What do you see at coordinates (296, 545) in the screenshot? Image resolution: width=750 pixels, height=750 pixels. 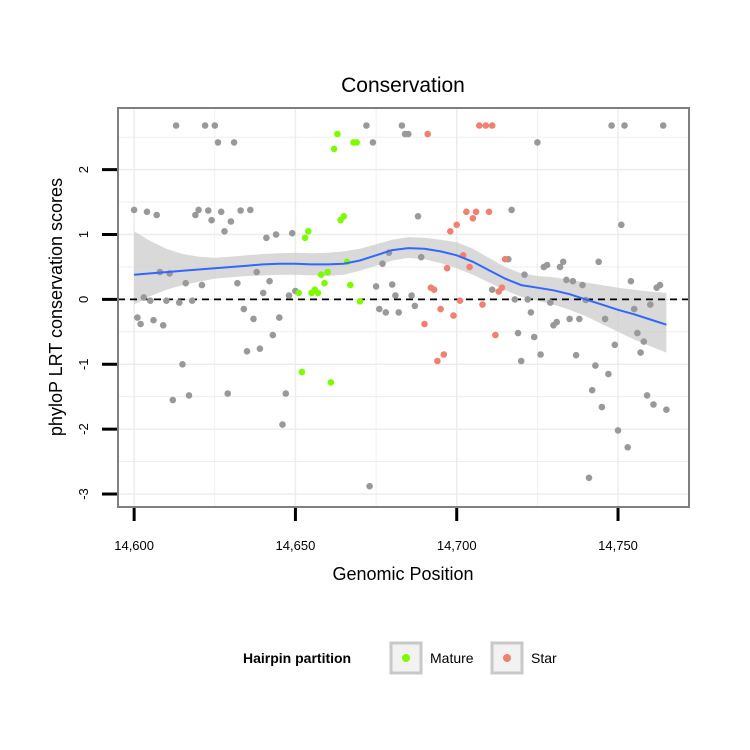 I see `x-tick-label: 14,650` at bounding box center [296, 545].